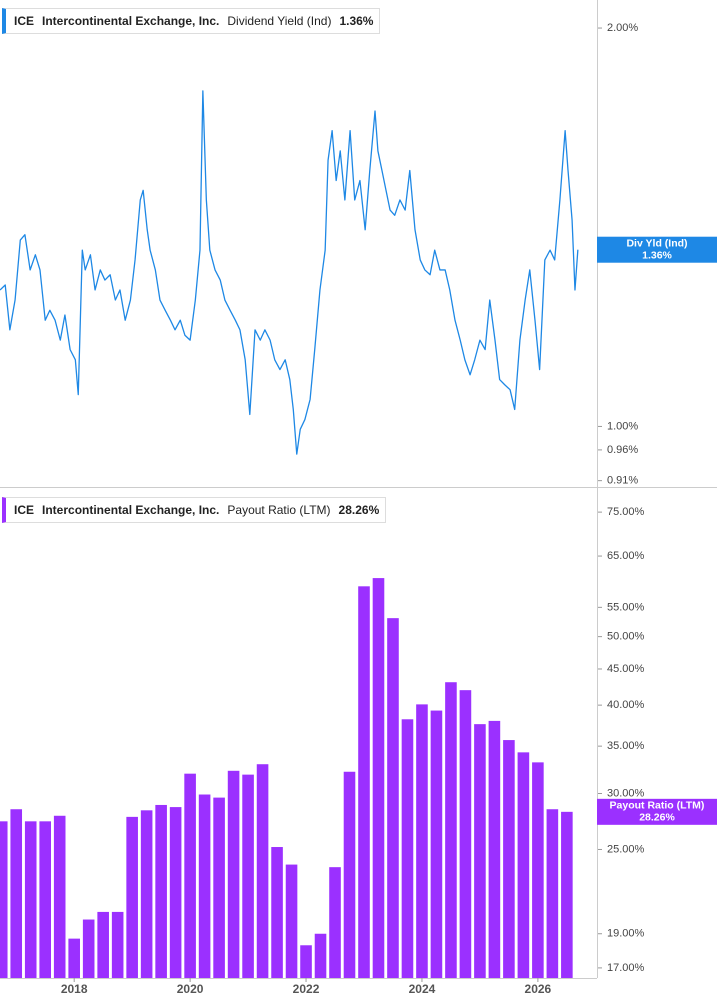 The image size is (717, 1005). What do you see at coordinates (626, 637) in the screenshot?
I see `y-tick-label: 50.00%` at bounding box center [626, 637].